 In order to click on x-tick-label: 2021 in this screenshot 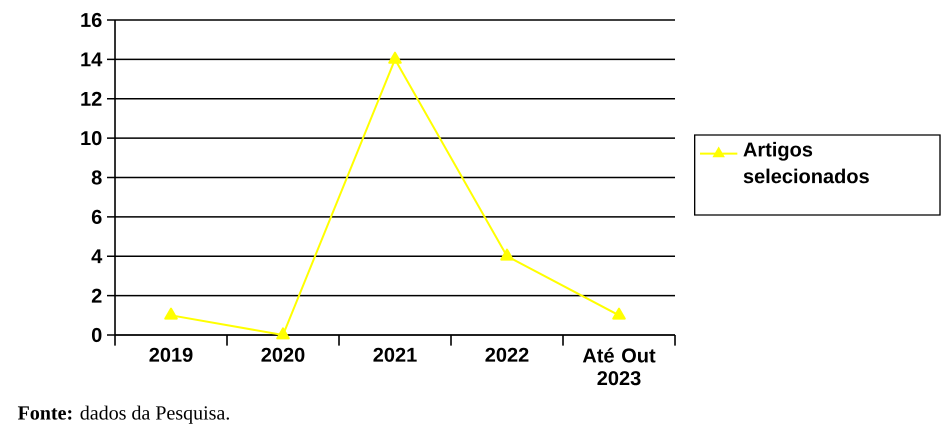, I will do `click(395, 355)`.